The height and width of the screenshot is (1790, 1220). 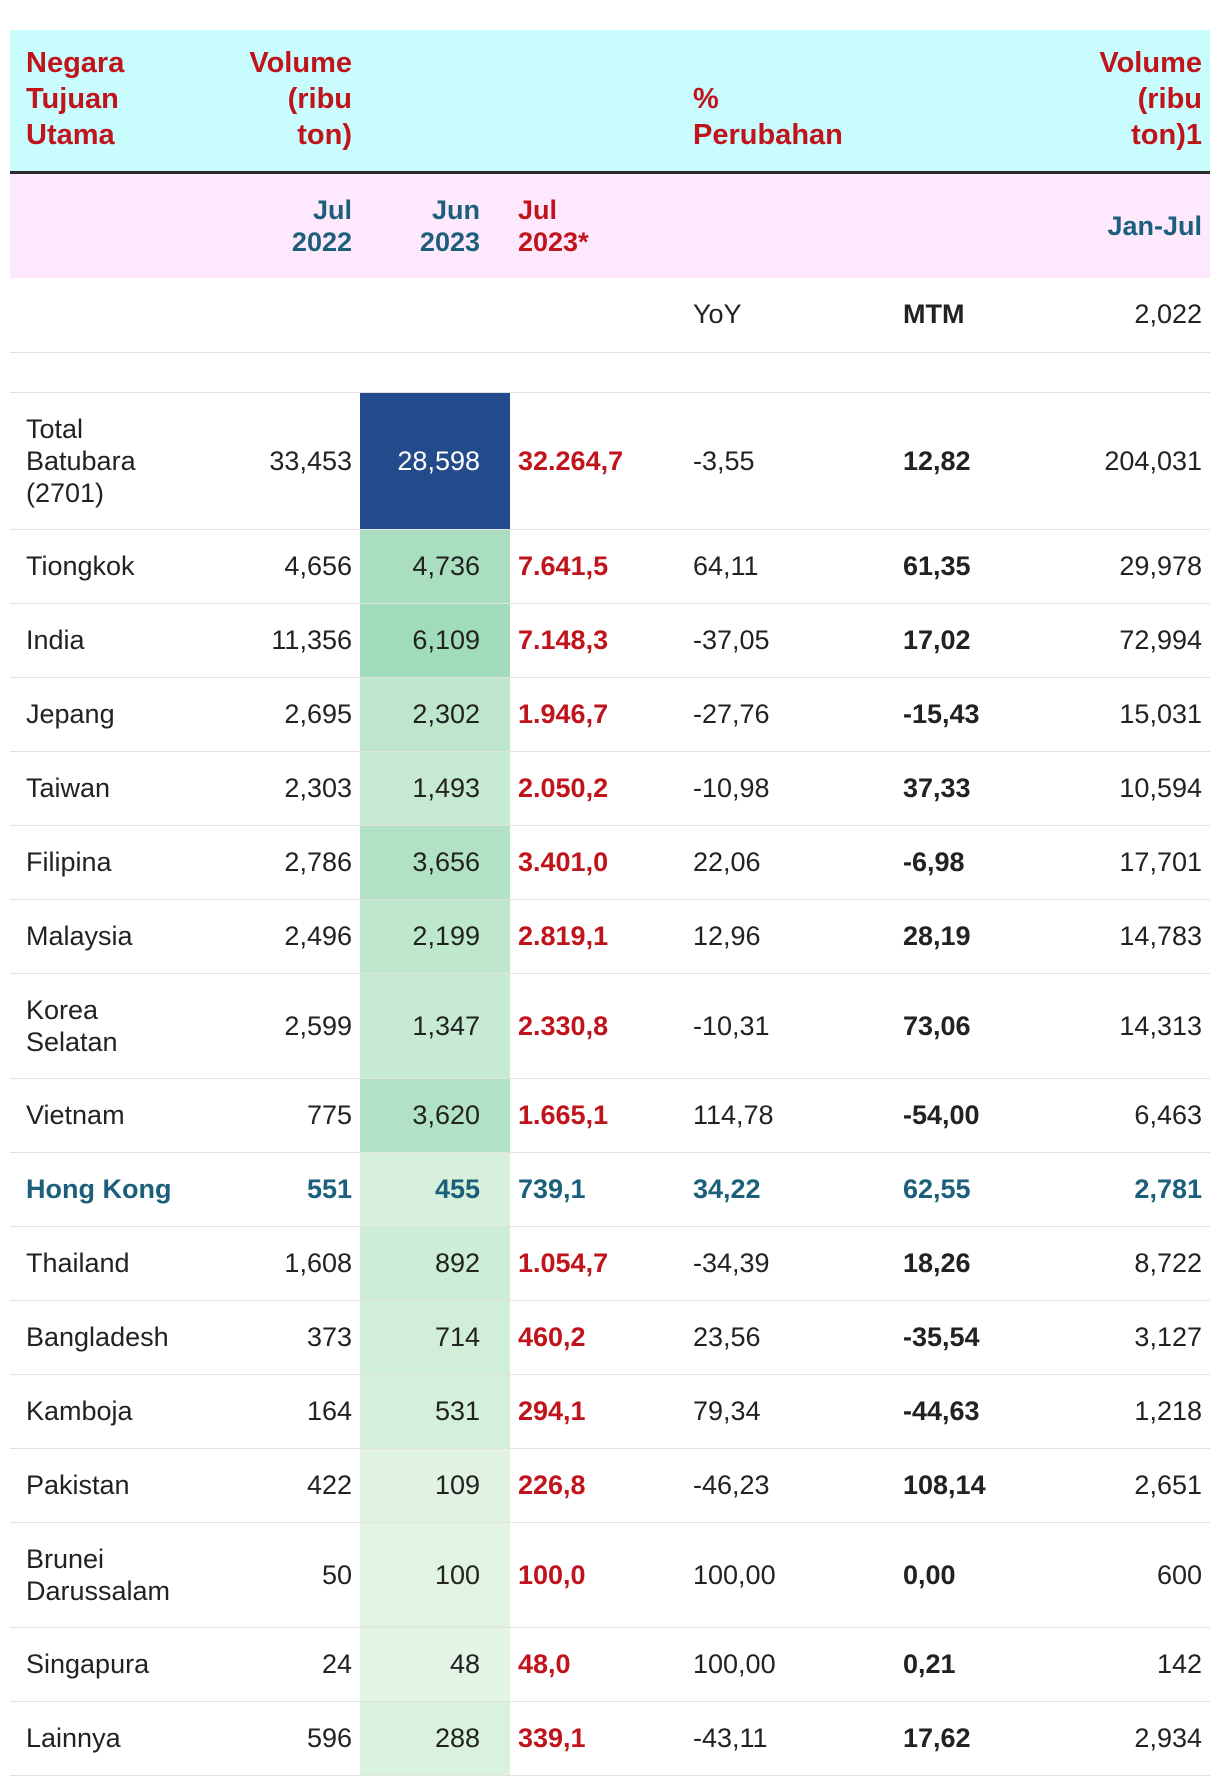 What do you see at coordinates (285, 862) in the screenshot?
I see `cell-jul2022: 2,786` at bounding box center [285, 862].